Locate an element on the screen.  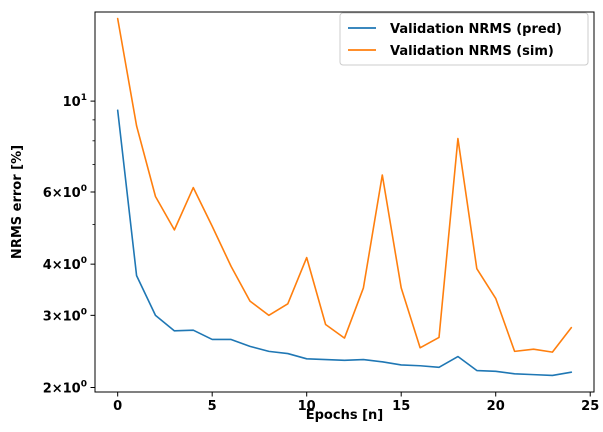
legend-box is located at coordinates (464, 39).